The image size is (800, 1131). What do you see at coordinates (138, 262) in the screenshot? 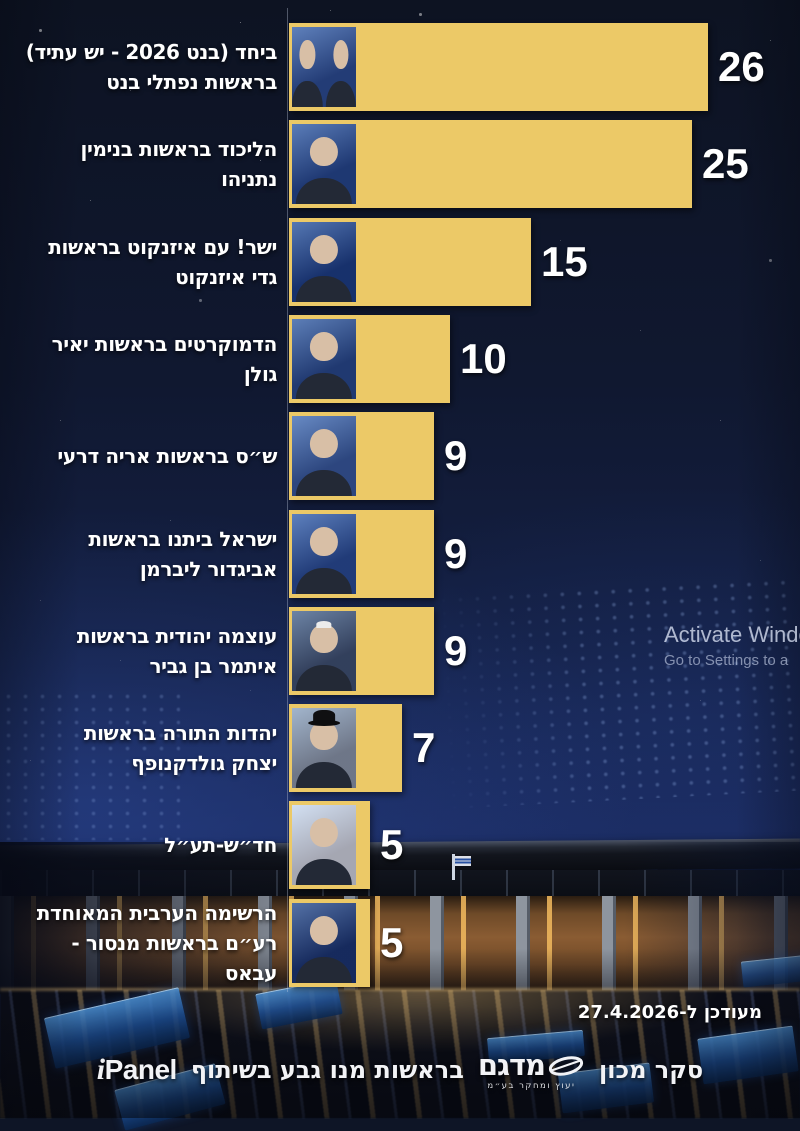
I see `party-label: ישר! עם איזנקוט בראשות גדי איזנקוט` at bounding box center [138, 262].